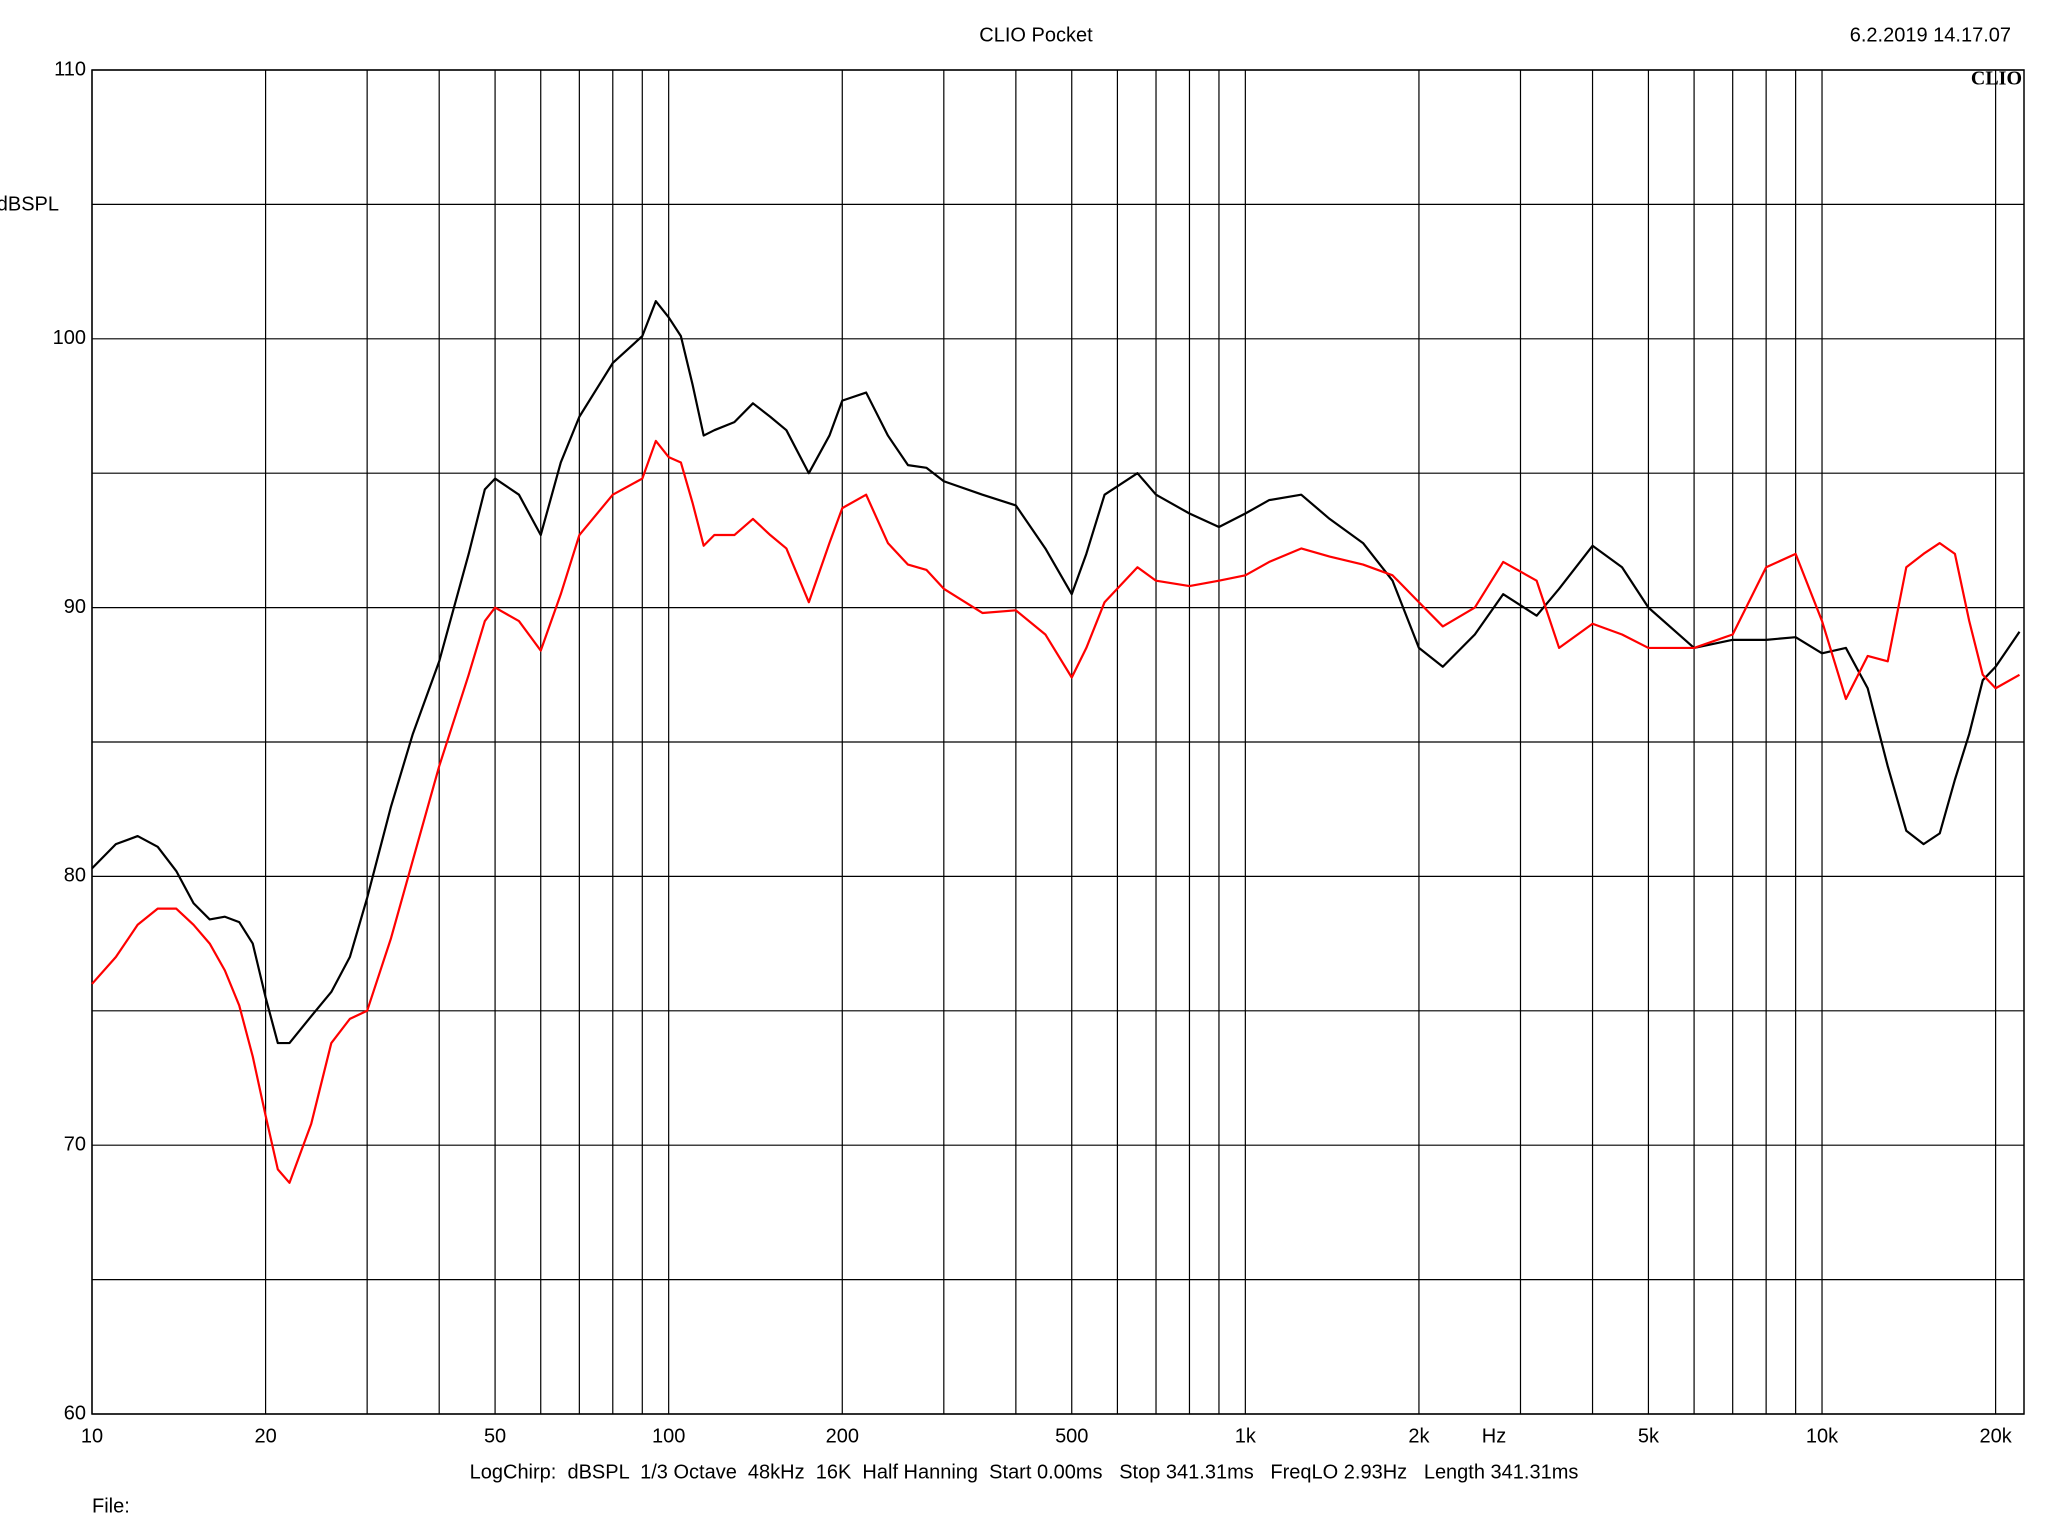  What do you see at coordinates (265, 1436) in the screenshot?
I see `x-tick-label: 20` at bounding box center [265, 1436].